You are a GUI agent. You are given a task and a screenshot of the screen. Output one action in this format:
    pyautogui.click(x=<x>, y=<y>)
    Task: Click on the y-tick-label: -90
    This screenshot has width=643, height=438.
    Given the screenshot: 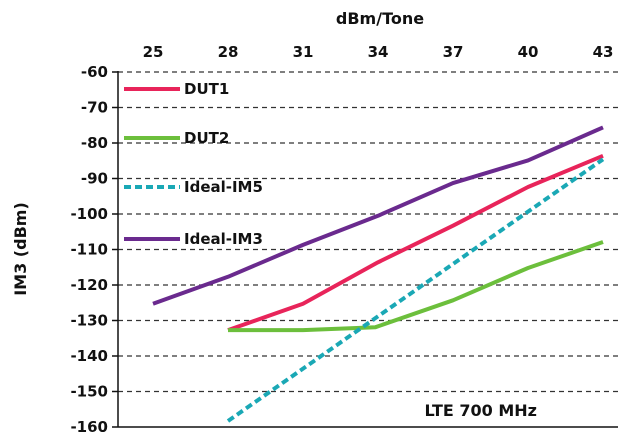 What is the action you would take?
    pyautogui.click(x=94, y=179)
    